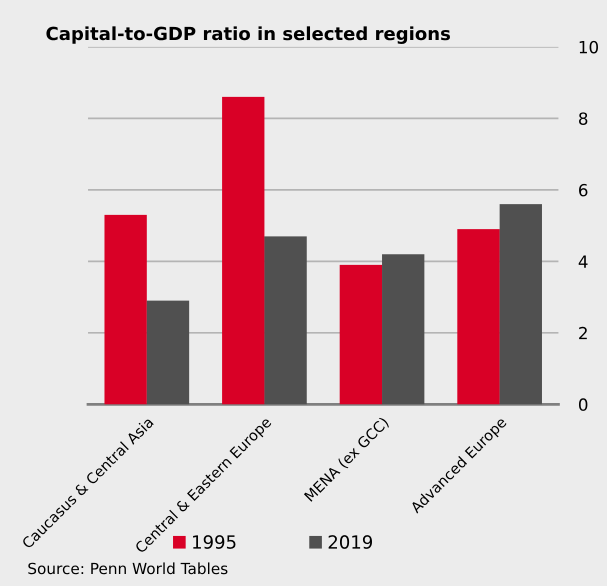  Describe the element at coordinates (583, 404) in the screenshot. I see `y-tick-label: 0` at that location.